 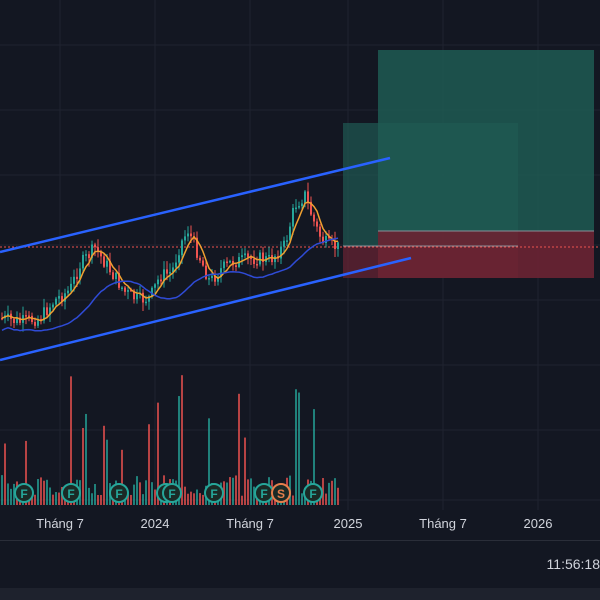 What do you see at coordinates (170, 261) in the screenshot?
I see `moving-average-fast` at bounding box center [170, 261].